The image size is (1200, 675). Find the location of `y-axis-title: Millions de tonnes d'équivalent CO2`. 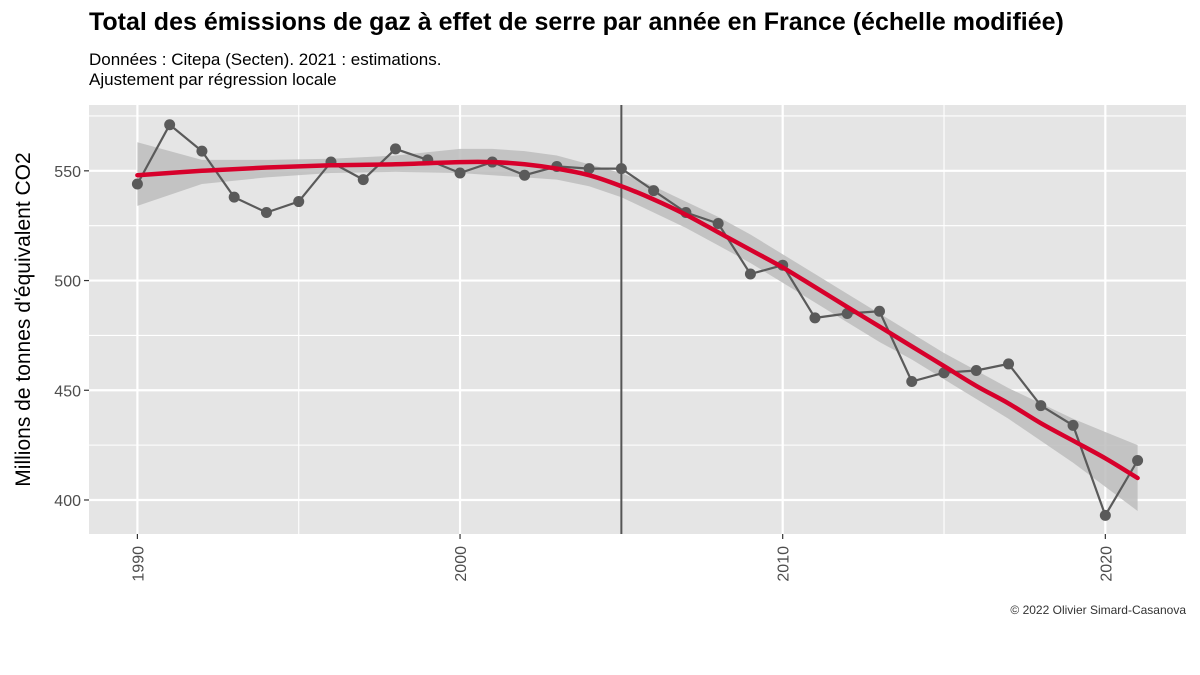

y-axis-title: Millions de tonnes d'équivalent CO2 is located at coordinates (23, 319).